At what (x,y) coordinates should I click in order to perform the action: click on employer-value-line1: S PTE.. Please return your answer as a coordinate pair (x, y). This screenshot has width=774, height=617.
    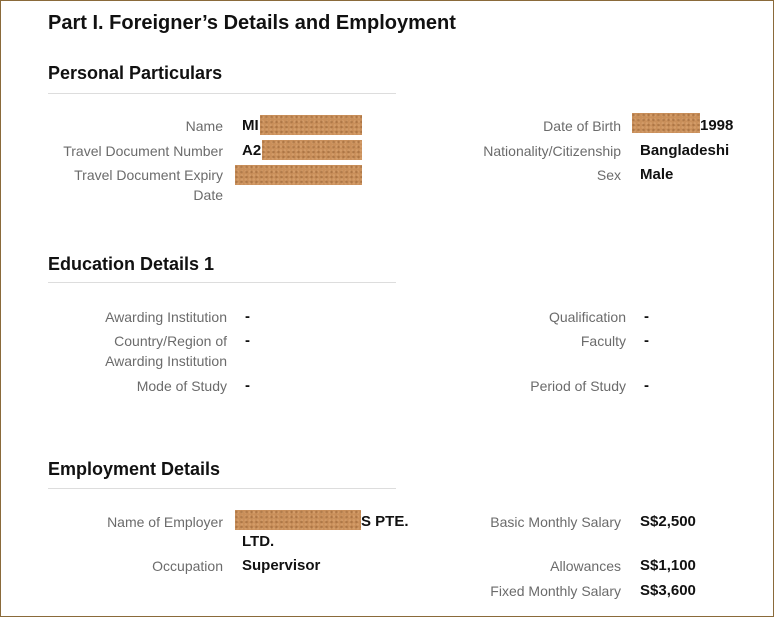
    Looking at the image, I should click on (385, 521).